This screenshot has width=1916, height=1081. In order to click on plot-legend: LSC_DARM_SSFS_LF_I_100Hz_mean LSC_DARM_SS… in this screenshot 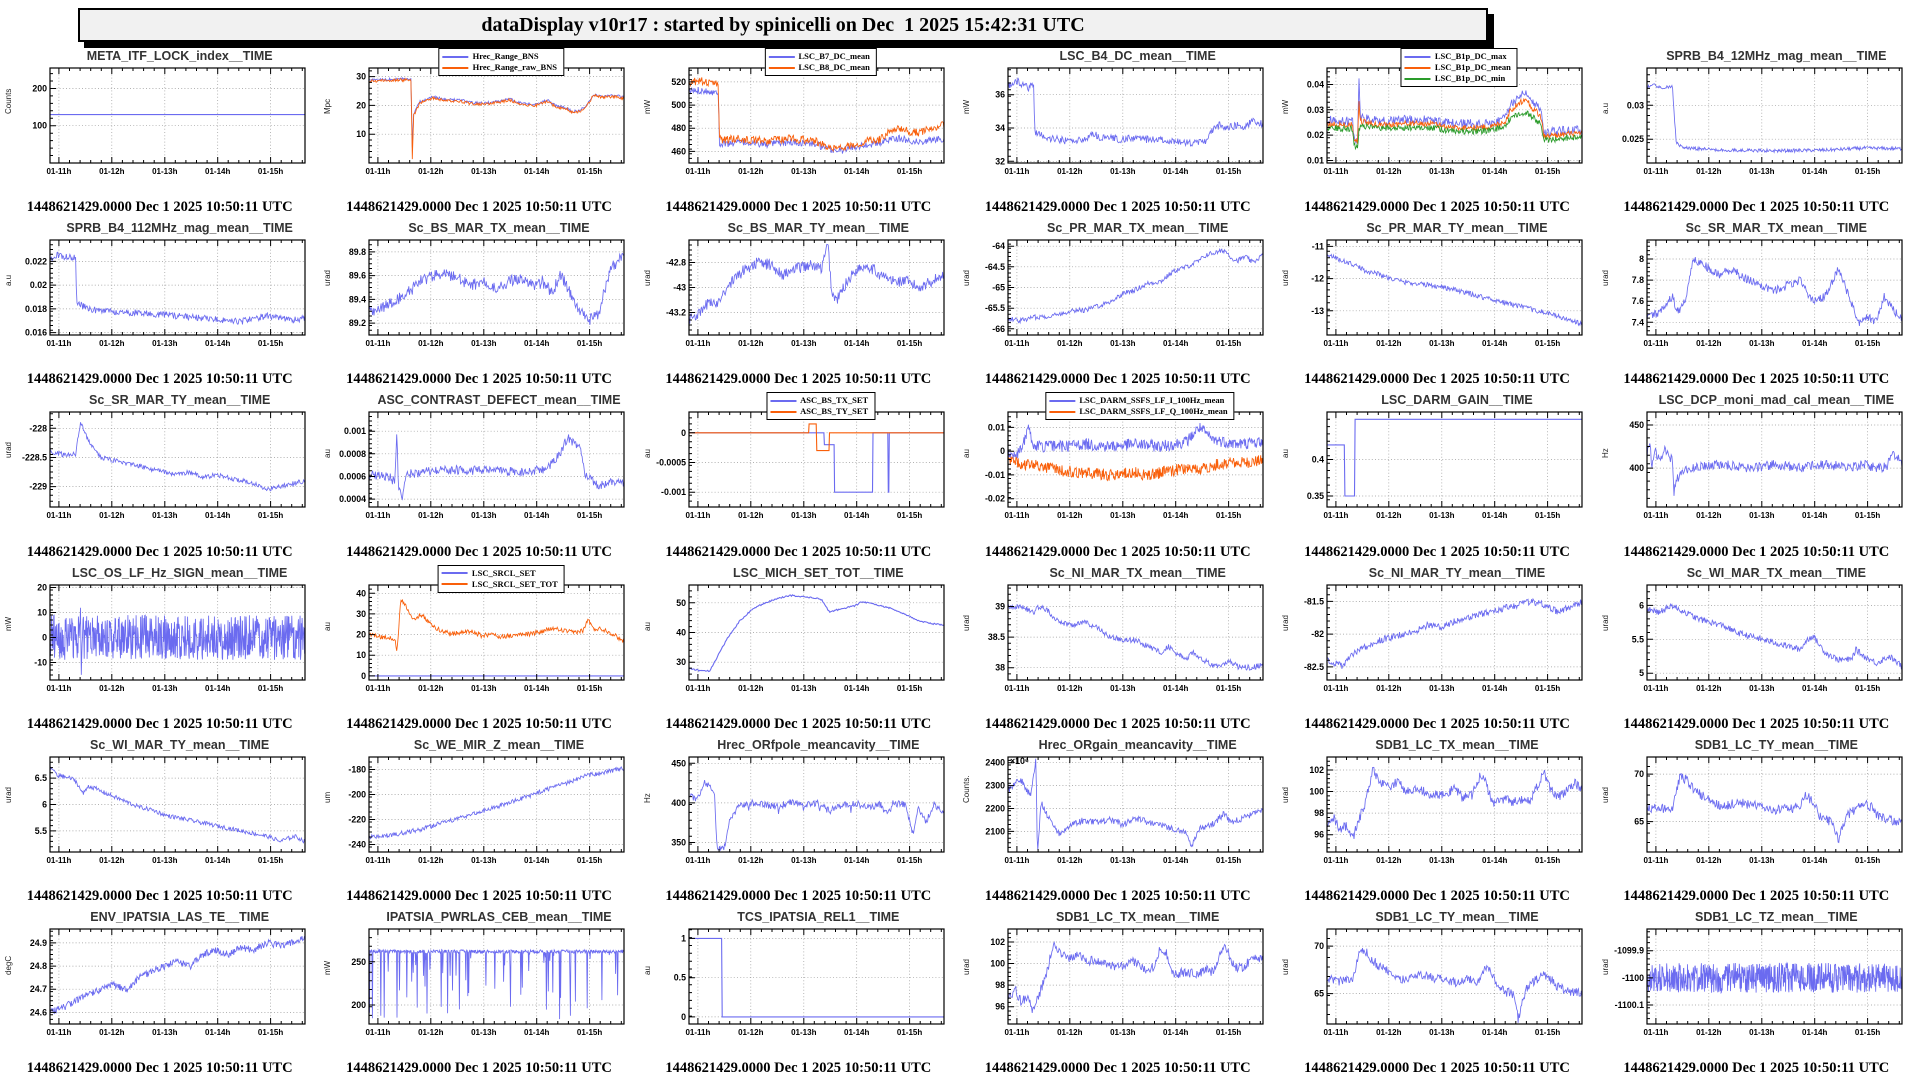, I will do `click(1140, 406)`.